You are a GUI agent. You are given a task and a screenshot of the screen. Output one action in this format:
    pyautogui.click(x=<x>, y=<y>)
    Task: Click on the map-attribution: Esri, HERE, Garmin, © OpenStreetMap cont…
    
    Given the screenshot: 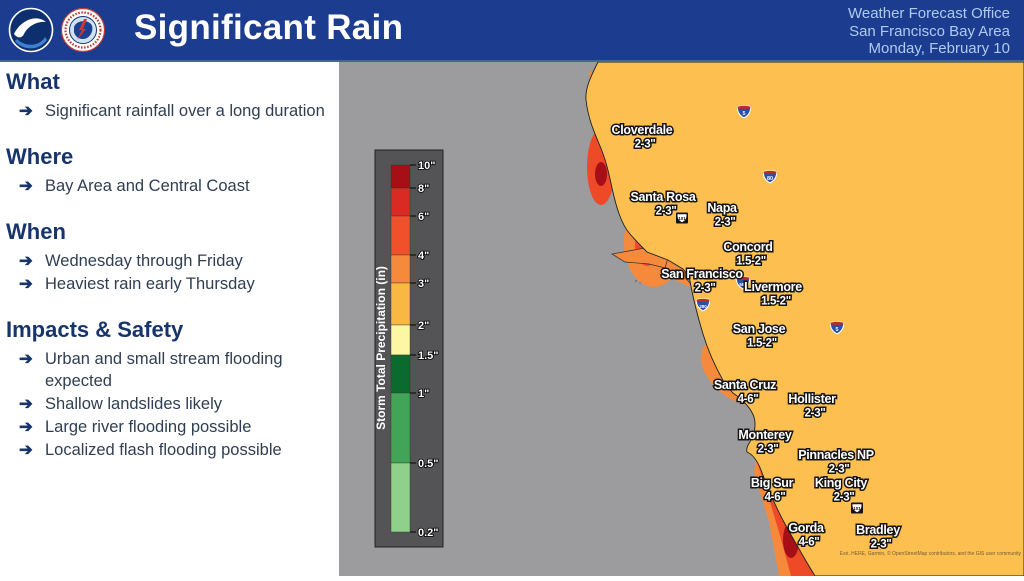 What is the action you would take?
    pyautogui.click(x=931, y=553)
    